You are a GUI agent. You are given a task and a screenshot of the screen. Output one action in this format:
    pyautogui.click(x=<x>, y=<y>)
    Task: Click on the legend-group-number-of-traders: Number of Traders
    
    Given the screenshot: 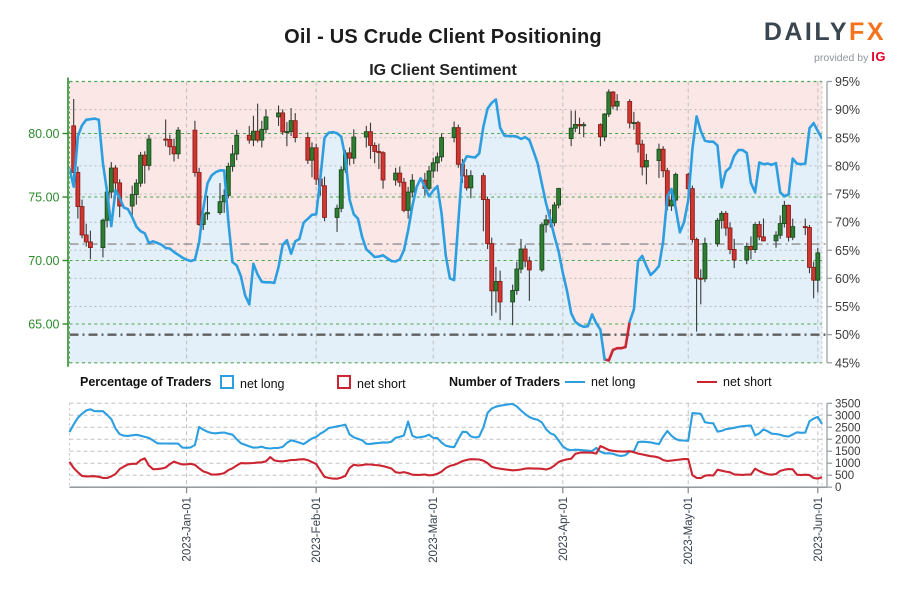 What is the action you would take?
    pyautogui.click(x=505, y=382)
    